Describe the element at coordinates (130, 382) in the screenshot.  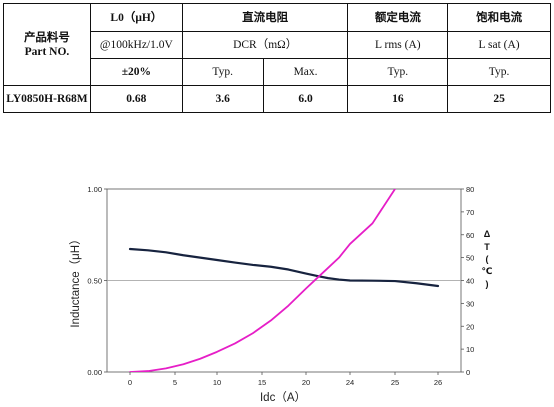
I see `x-tick-label: 0` at that location.